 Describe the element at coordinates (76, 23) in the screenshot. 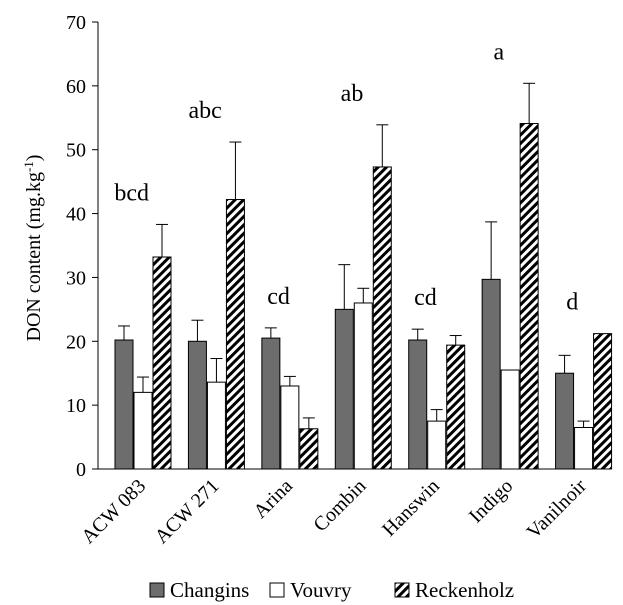

I see `y-tick-label: 70` at that location.